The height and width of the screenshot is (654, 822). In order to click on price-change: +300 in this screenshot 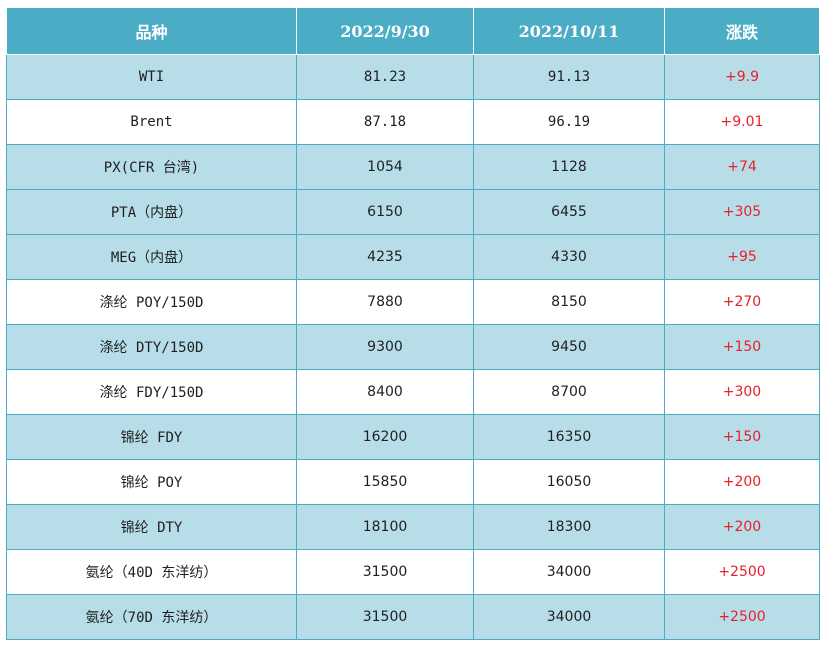, I will do `click(742, 392)`.